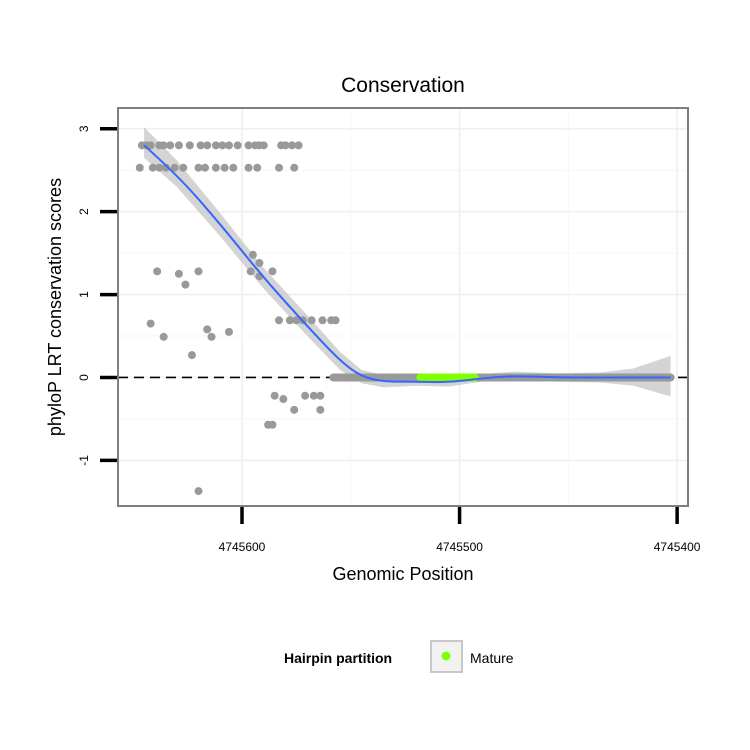 This screenshot has height=750, width=750. Describe the element at coordinates (338, 658) in the screenshot. I see `legend-title: Hairpin partition` at that location.